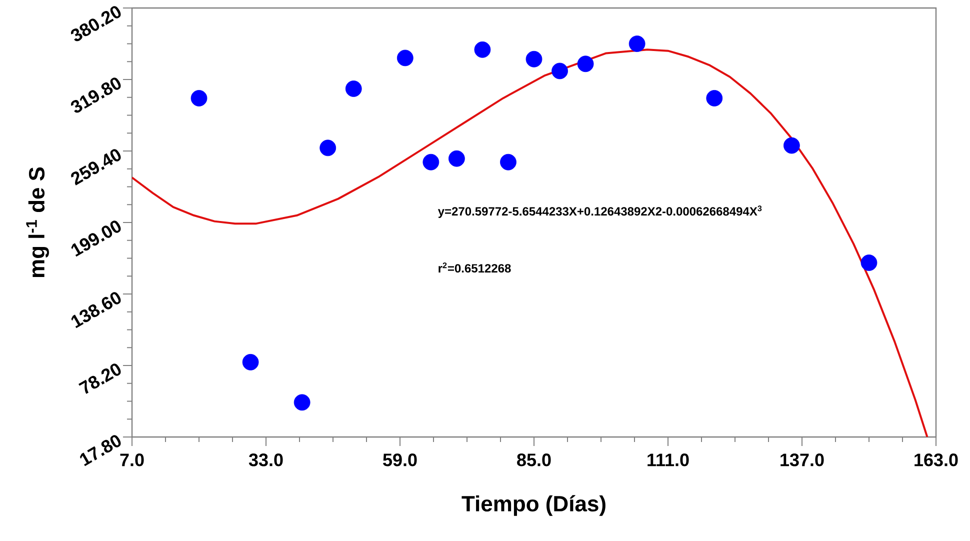 The width and height of the screenshot is (970, 541). Describe the element at coordinates (534, 460) in the screenshot. I see `x-tick-label: 85.0` at that location.